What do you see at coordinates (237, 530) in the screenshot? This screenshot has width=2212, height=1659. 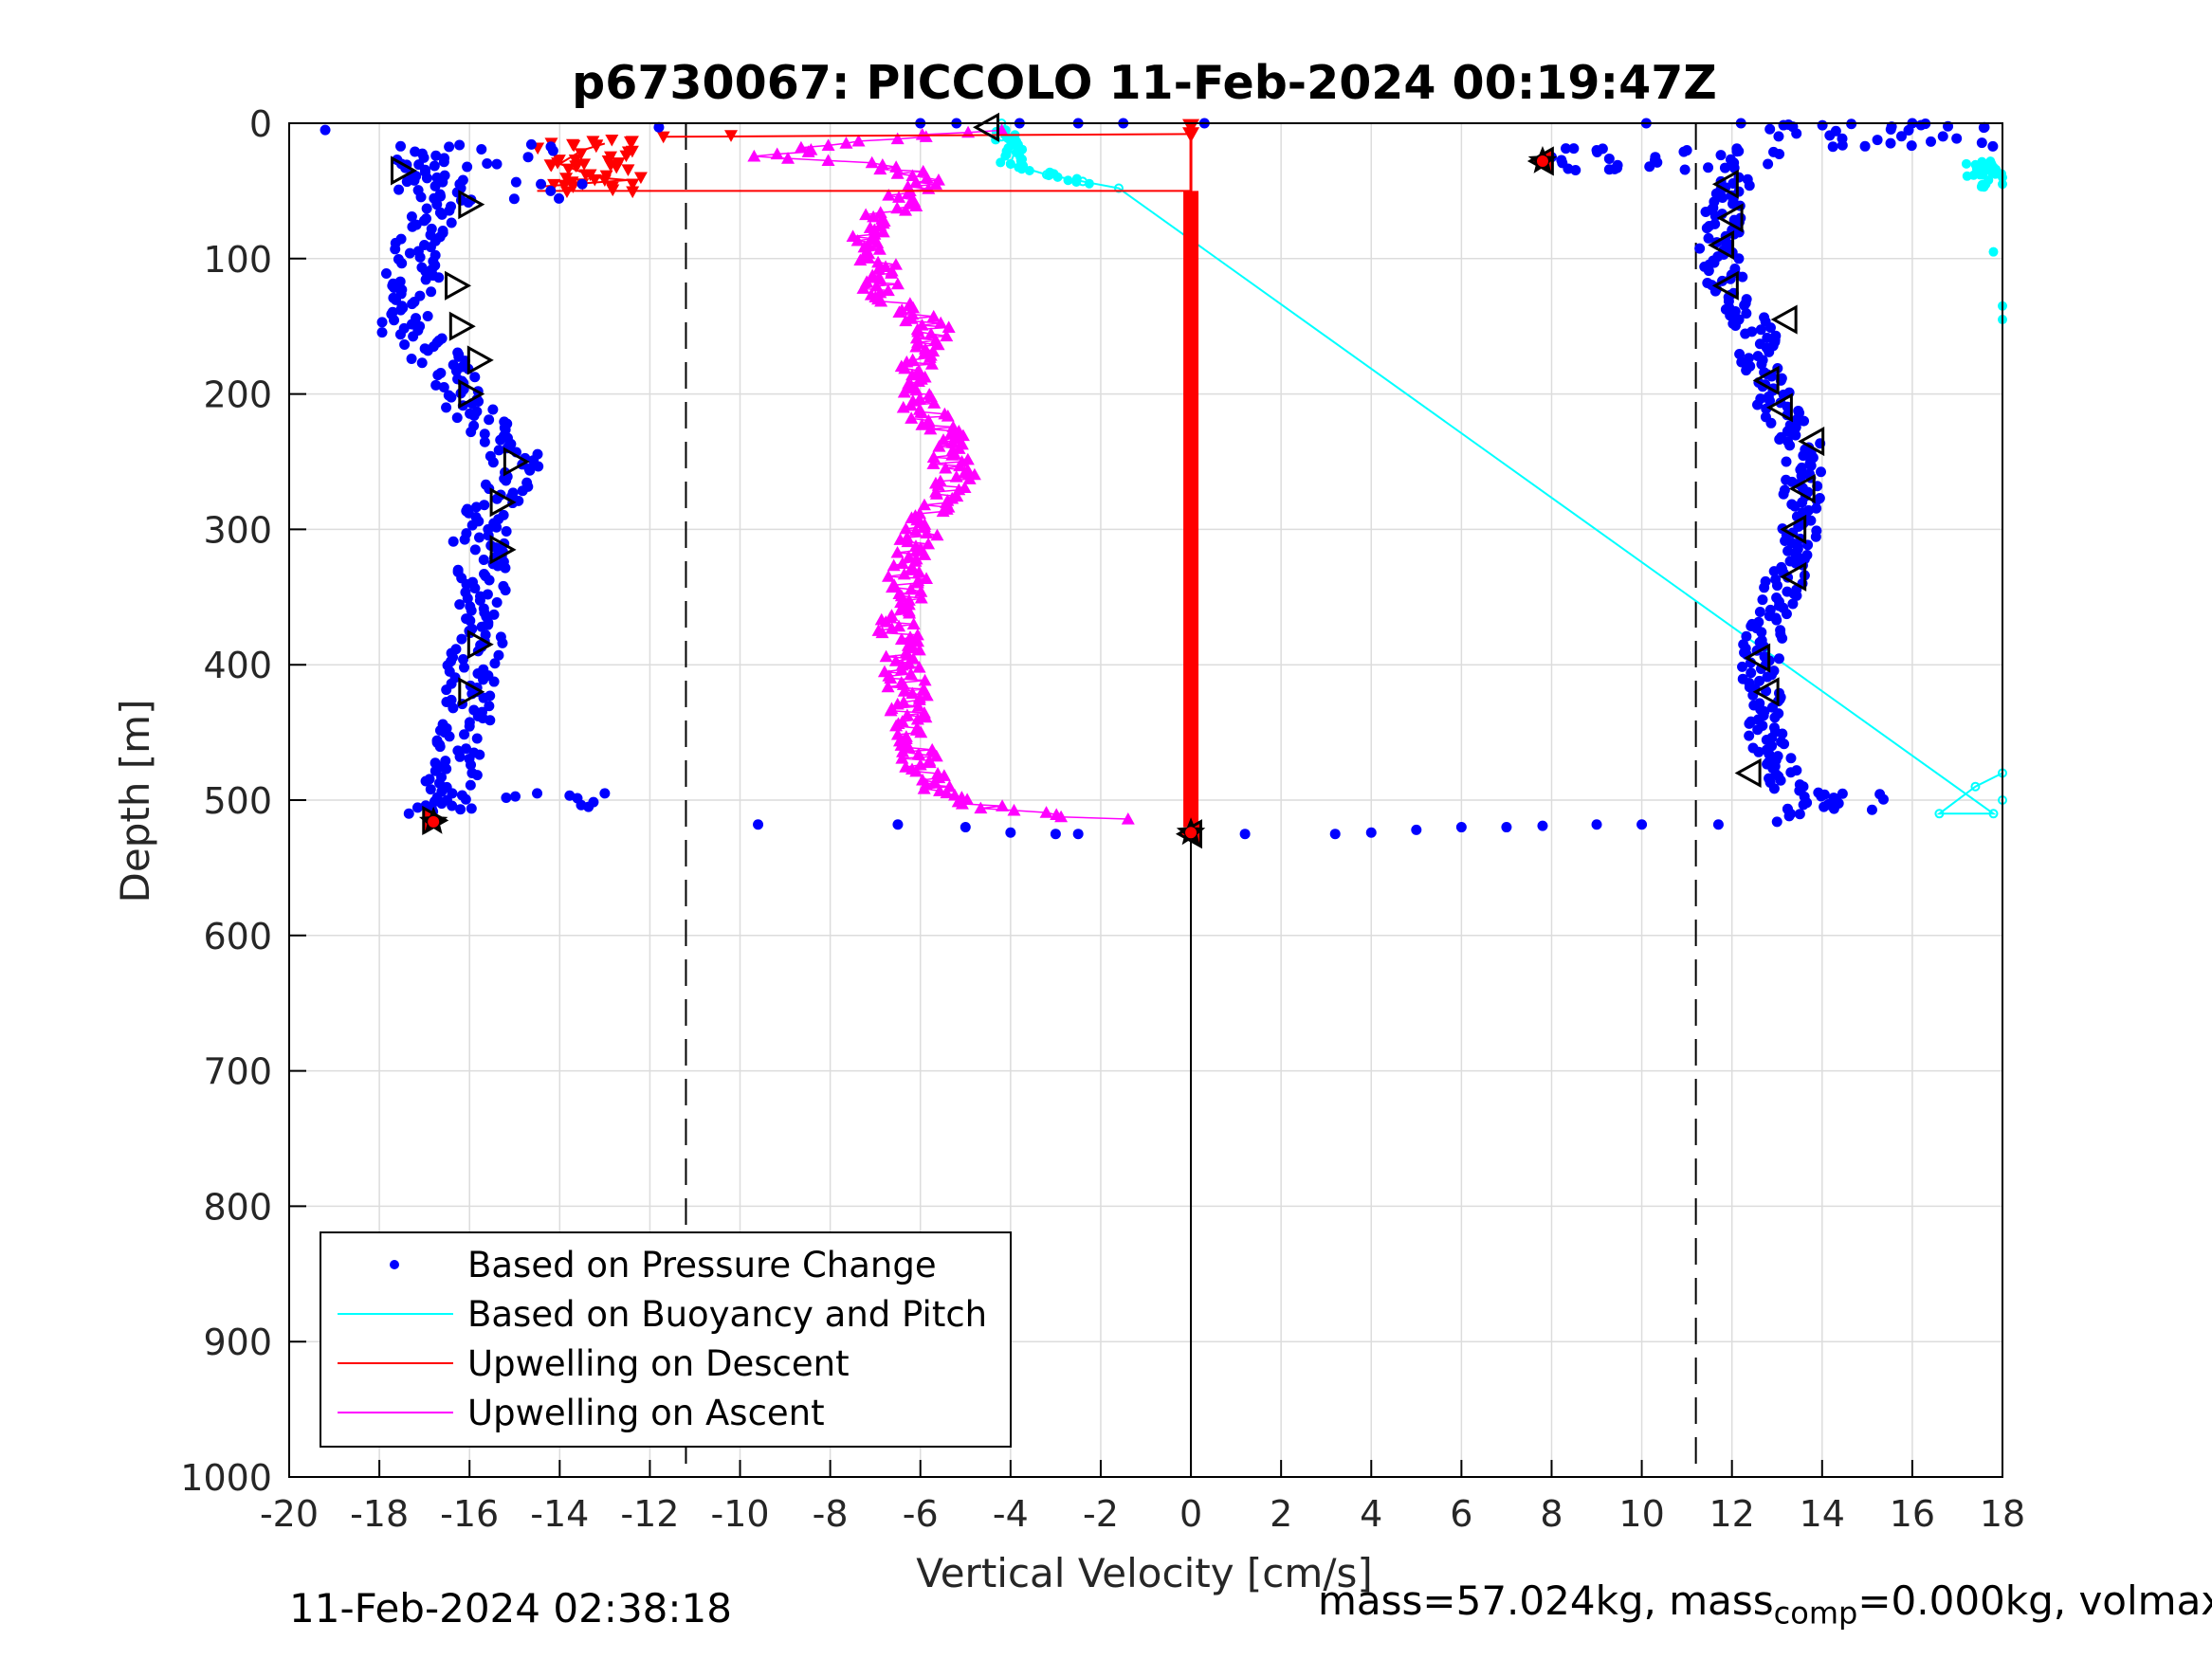 I see `y-tick-label: 300` at bounding box center [237, 530].